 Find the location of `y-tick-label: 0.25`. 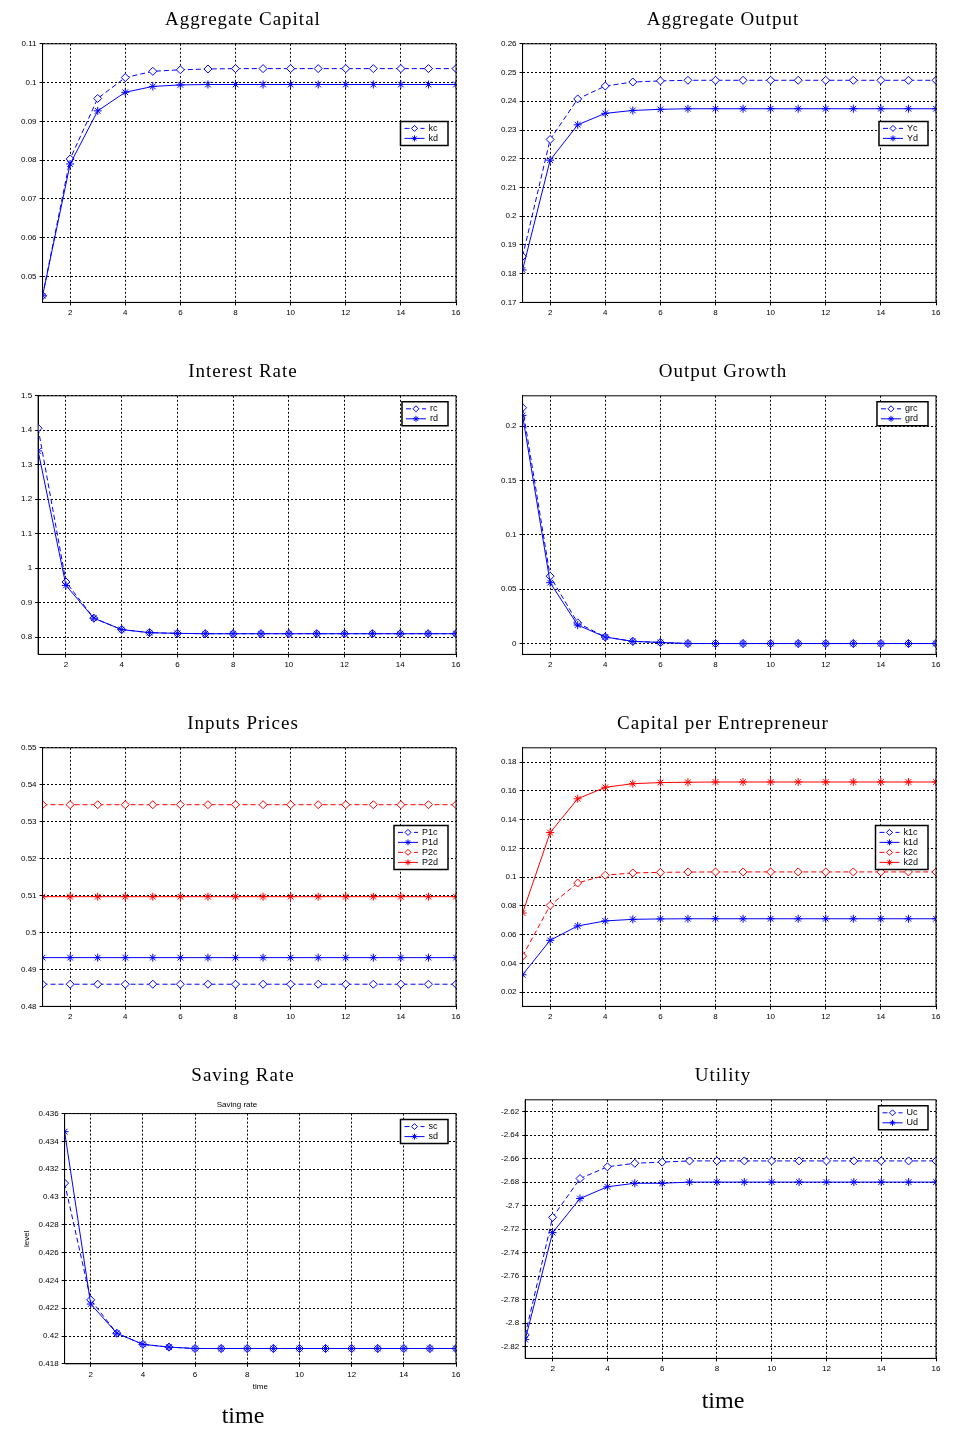

y-tick-label: 0.25 is located at coordinates (509, 72).